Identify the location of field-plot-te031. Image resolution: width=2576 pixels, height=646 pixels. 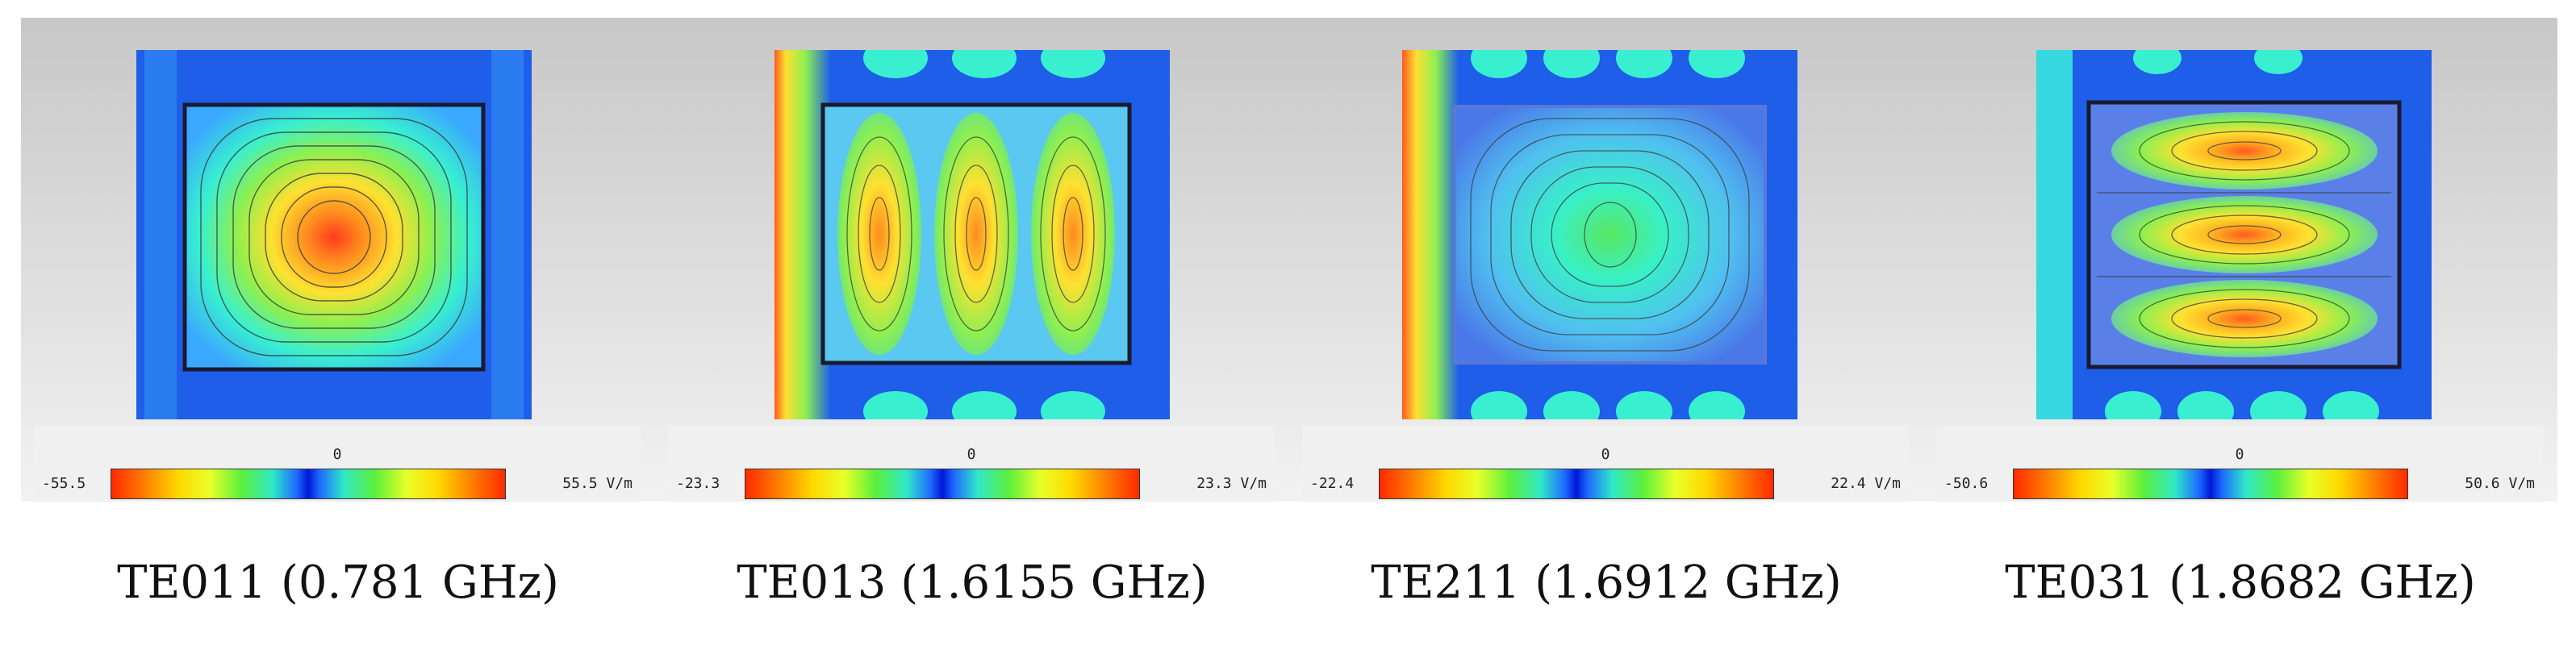
(2234, 234).